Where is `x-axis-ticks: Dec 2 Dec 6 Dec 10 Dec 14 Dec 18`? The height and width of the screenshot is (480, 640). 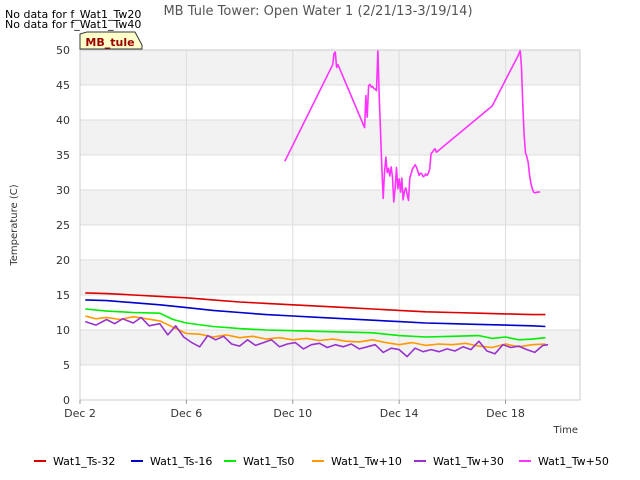 x-axis-ticks: Dec 2 Dec 6 Dec 10 Dec 14 Dec 18 is located at coordinates (294, 410).